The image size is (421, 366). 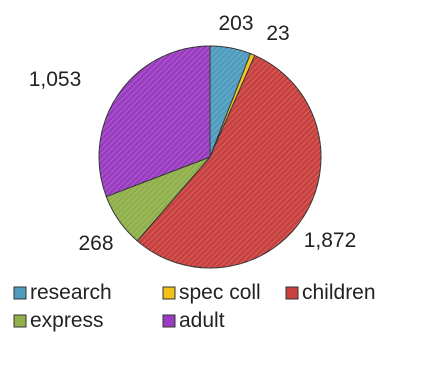 What do you see at coordinates (55, 79) in the screenshot?
I see `data-label-adult: 1,053` at bounding box center [55, 79].